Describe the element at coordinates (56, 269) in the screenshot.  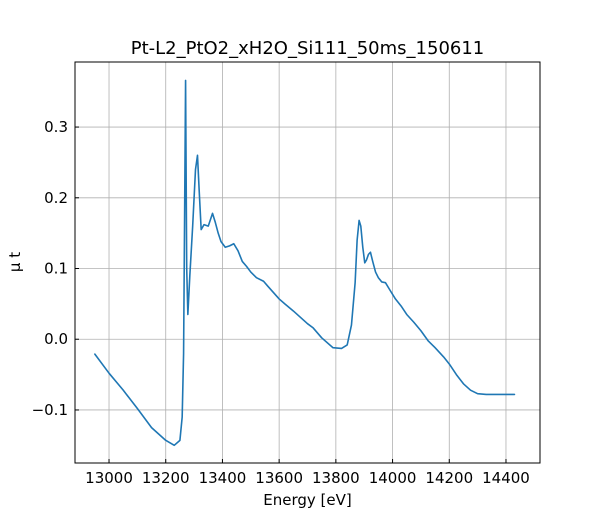
I see `y-tick-label: 0.1` at that location.